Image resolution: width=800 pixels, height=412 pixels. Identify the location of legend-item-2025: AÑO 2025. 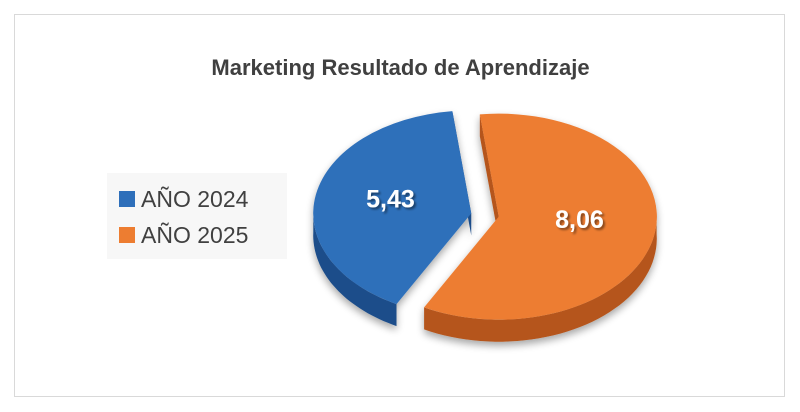
(183, 235).